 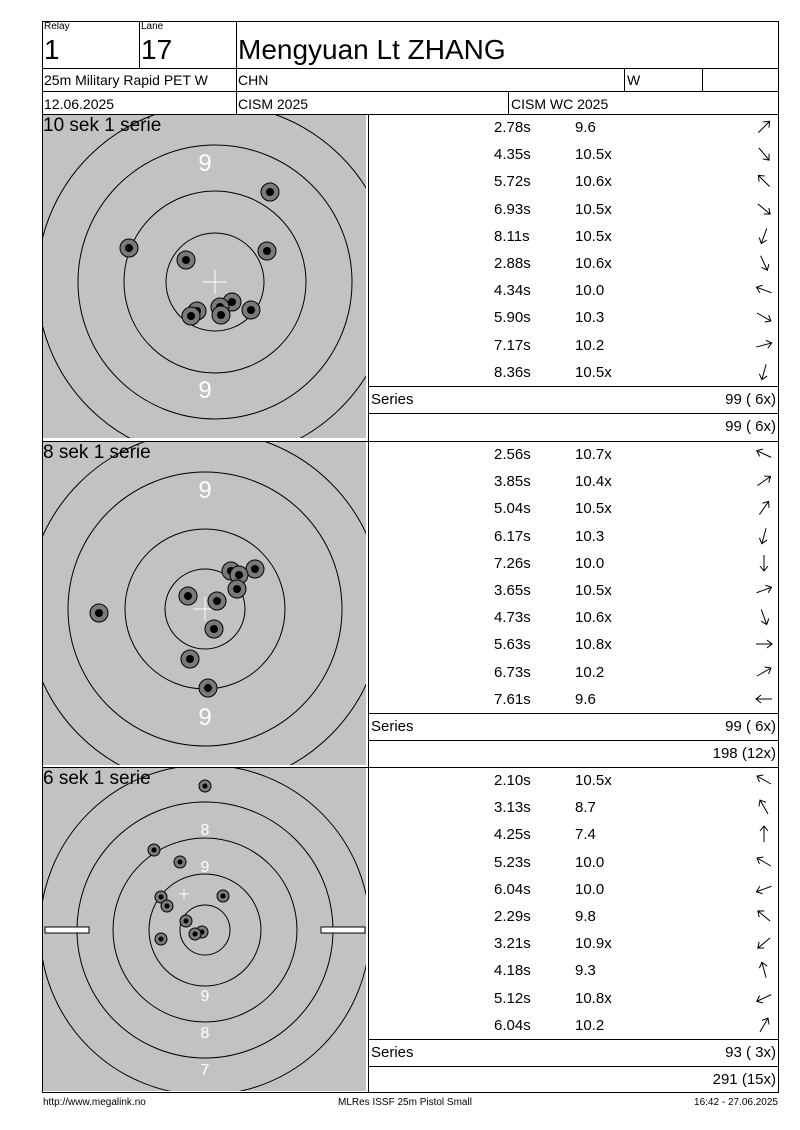 What do you see at coordinates (590, 318) in the screenshot?
I see `shot-score: 10.3` at bounding box center [590, 318].